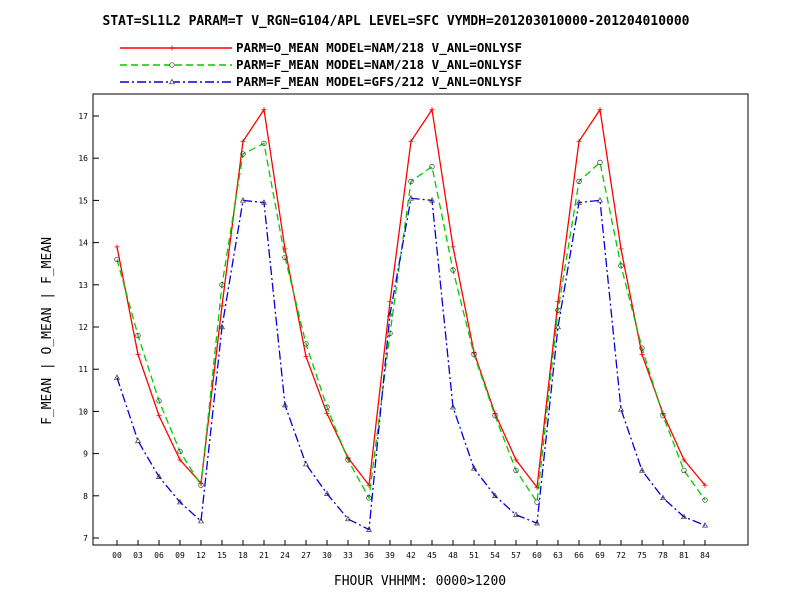 Image resolution: width=792 pixels, height=612 pixels. What do you see at coordinates (663, 555) in the screenshot?
I see `x-tick-label: 78` at bounding box center [663, 555].